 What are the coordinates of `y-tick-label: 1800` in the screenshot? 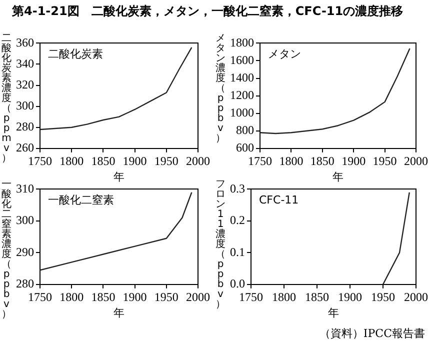 It's located at (242, 42).